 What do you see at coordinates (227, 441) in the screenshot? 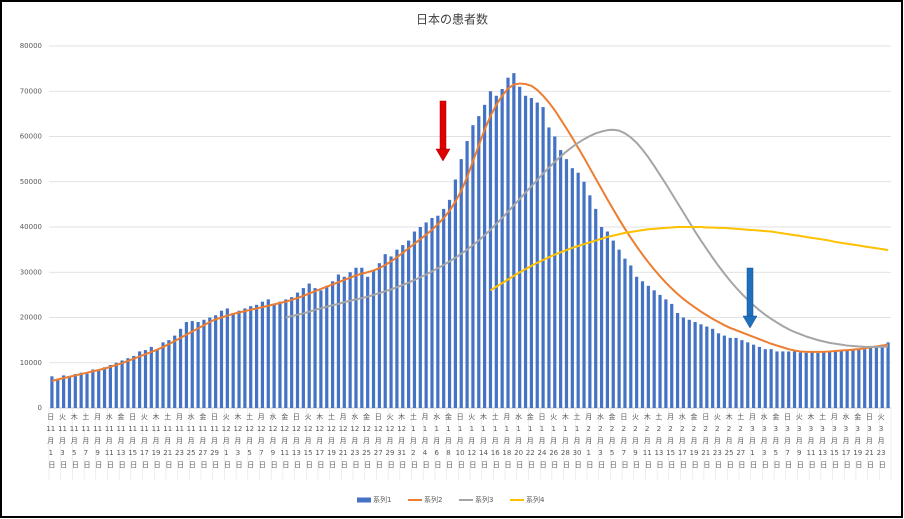
I see `x-tick-label: 火 12 月 1 日` at bounding box center [227, 441].